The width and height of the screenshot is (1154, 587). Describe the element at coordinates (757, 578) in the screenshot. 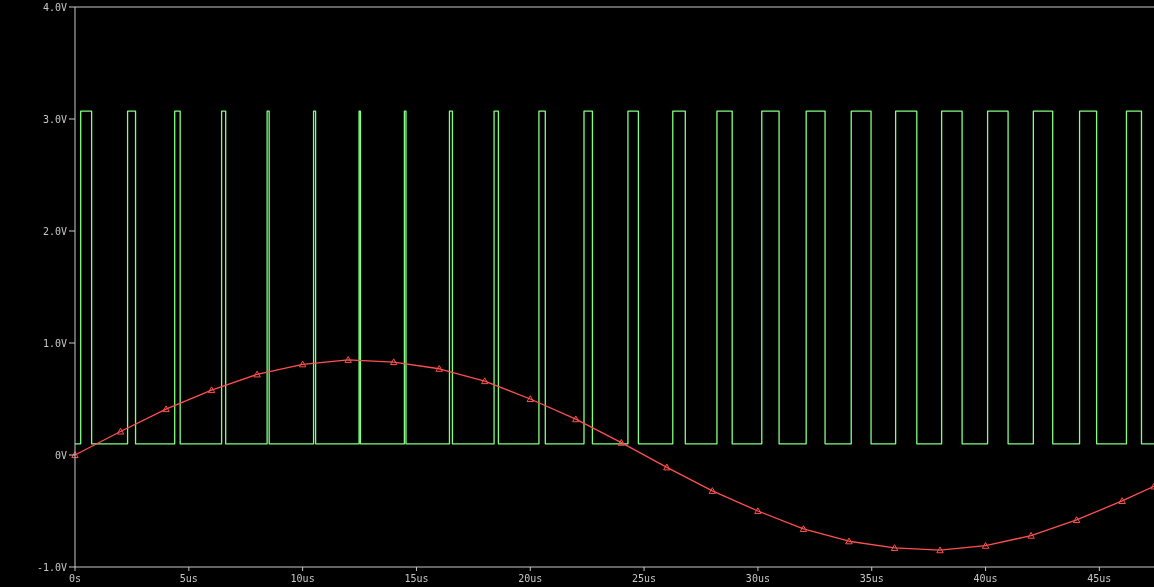

I see `x-tick-label: 30us` at that location.